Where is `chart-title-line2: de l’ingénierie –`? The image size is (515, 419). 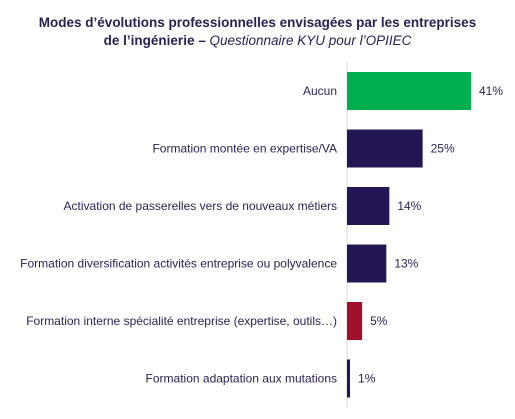 chart-title-line2: de l’ingénierie – is located at coordinates (154, 40).